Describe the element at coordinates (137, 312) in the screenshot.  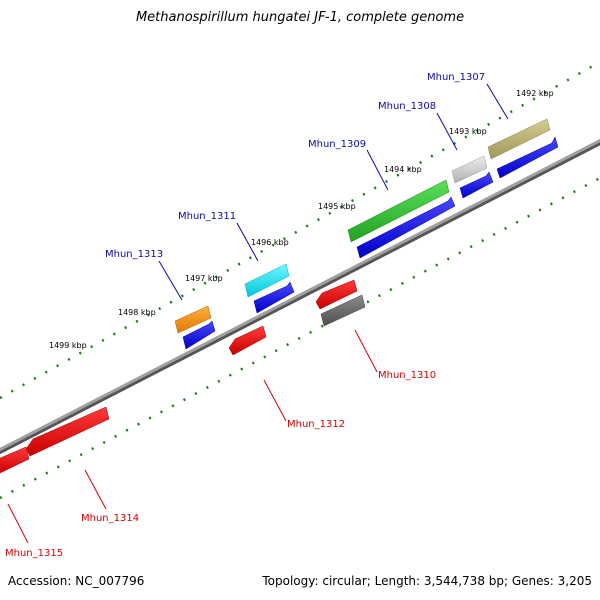
I see `scale-label-1498: 1498 kbp` at that location.